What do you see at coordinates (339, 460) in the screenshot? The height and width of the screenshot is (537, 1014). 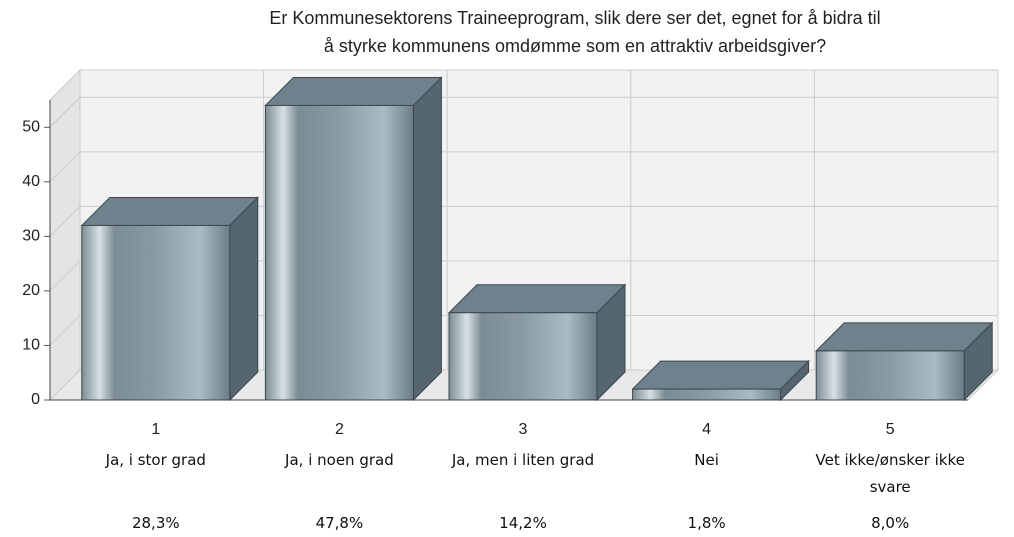 I see `category-label: Ja, i noen grad` at bounding box center [339, 460].